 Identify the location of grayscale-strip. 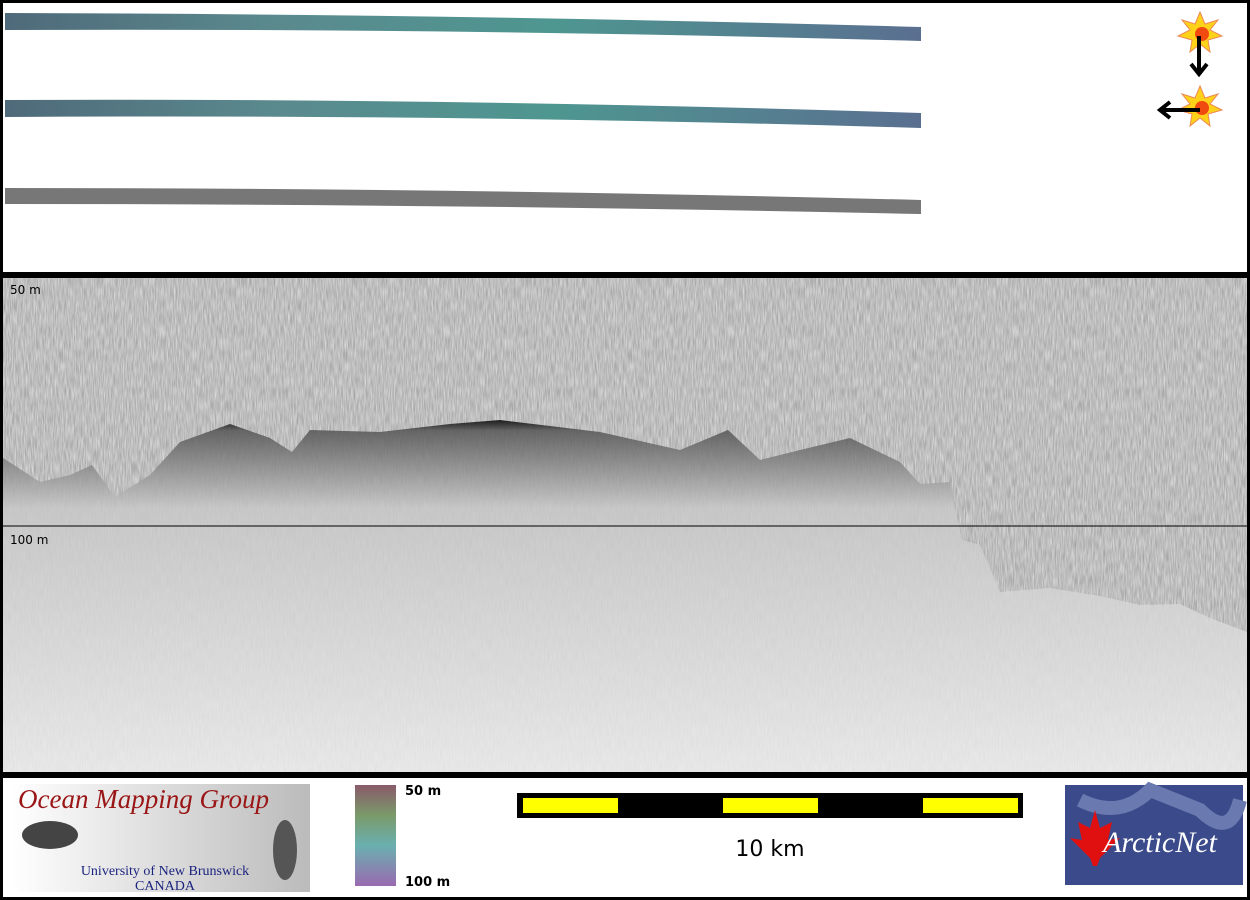
(463, 201).